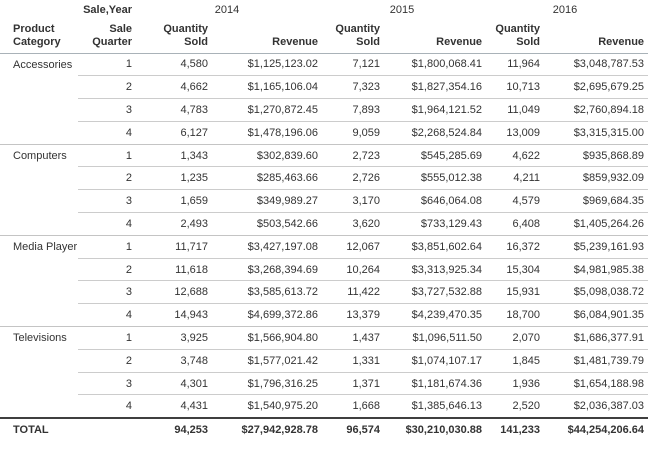 This screenshot has height=451, width=648. I want to click on revenue-cell: $1,478,196.06, so click(267, 132).